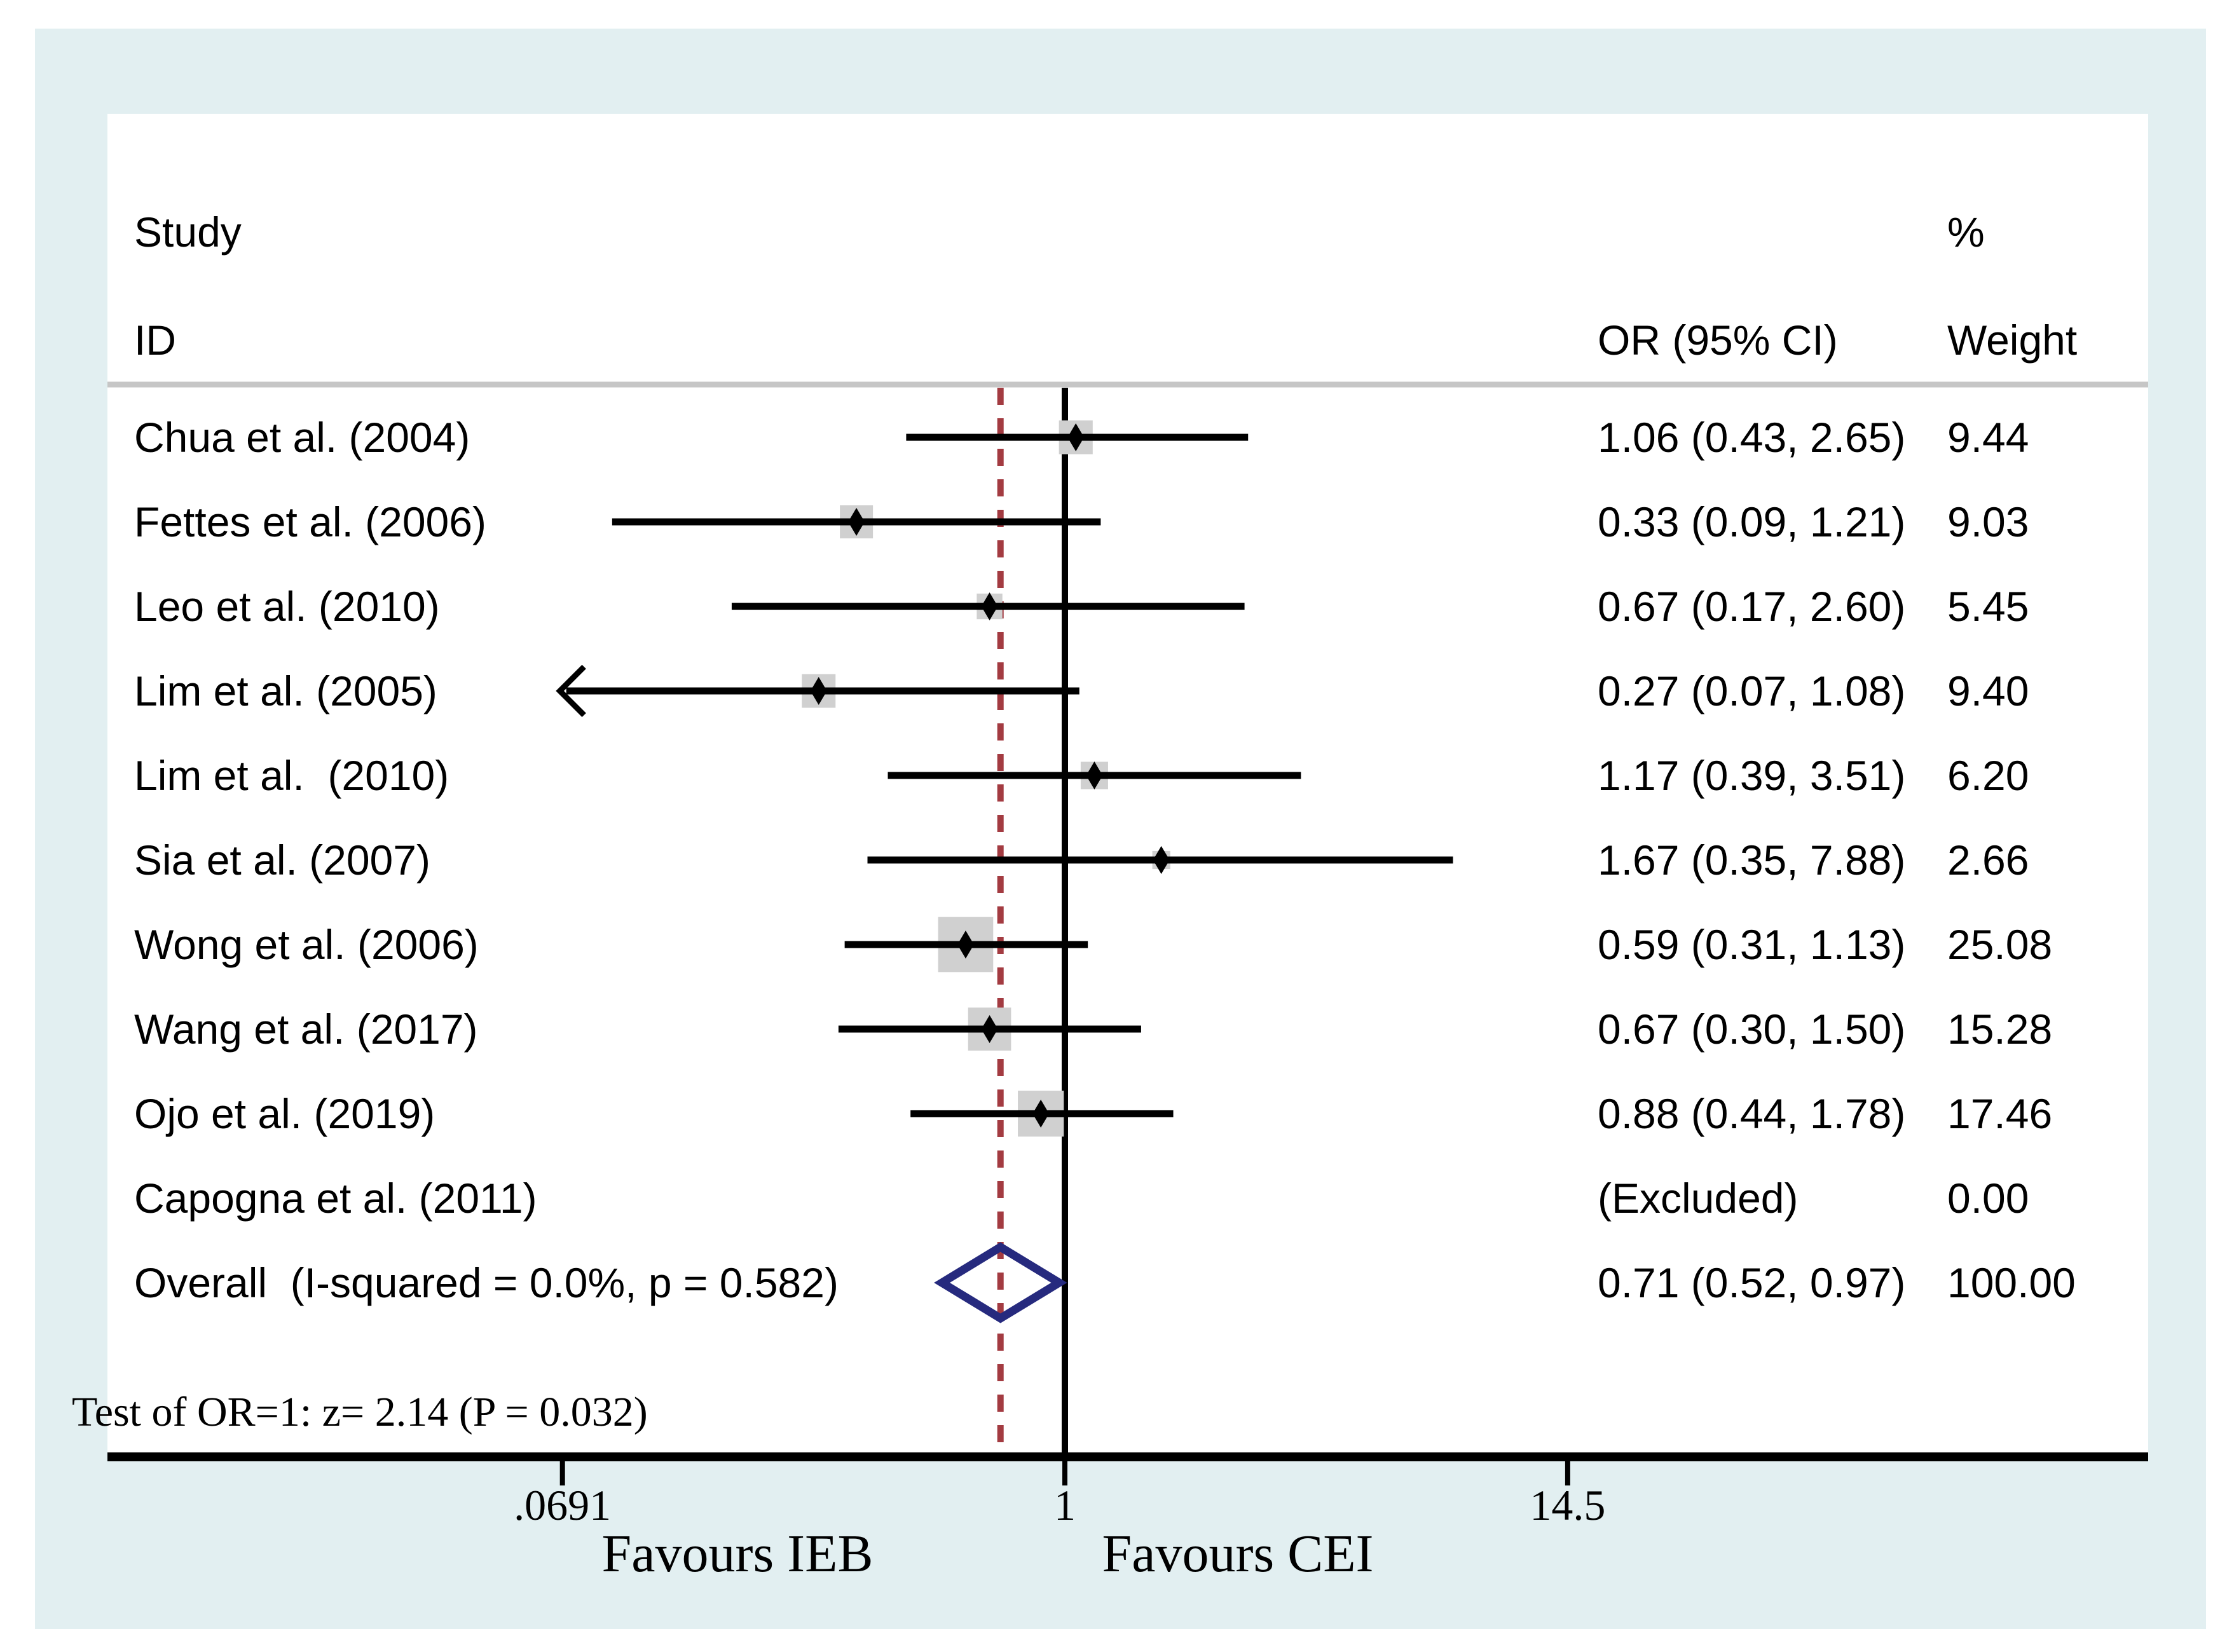 The height and width of the screenshot is (1652, 2227). I want to click on study-or-ci-value: 0.33 (0.09, 1.21), so click(1752, 521).